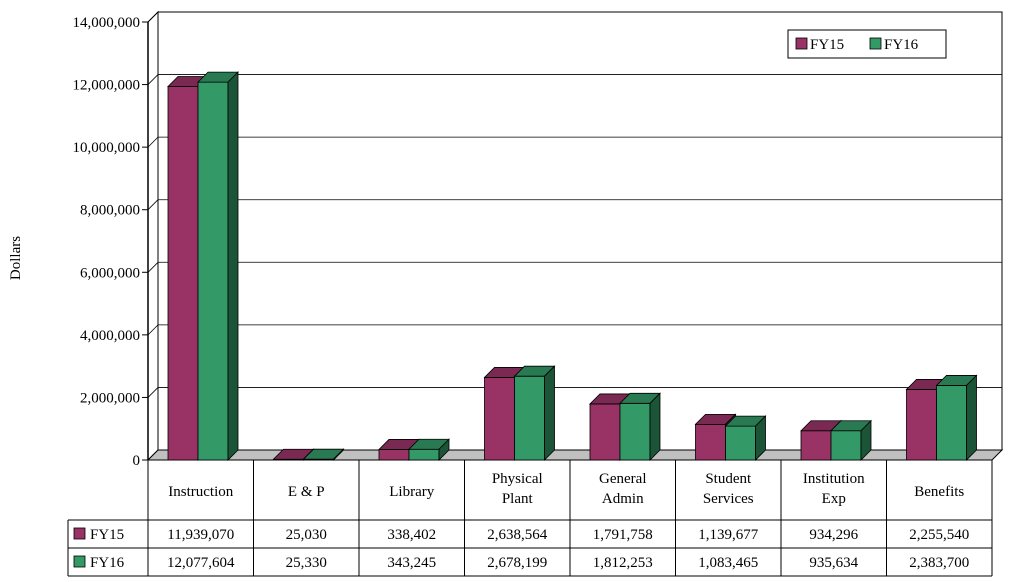 This screenshot has width=1014, height=582. Describe the element at coordinates (16, 258) in the screenshot. I see `y-axis-title: Dollars` at that location.